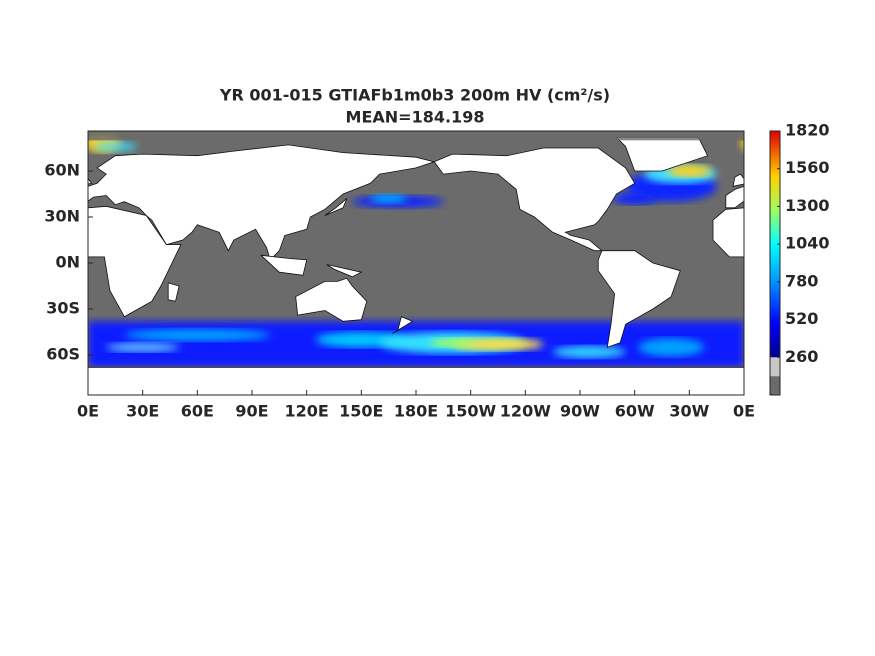  Describe the element at coordinates (580, 411) in the screenshot. I see `x-tick-label: 90W` at that location.